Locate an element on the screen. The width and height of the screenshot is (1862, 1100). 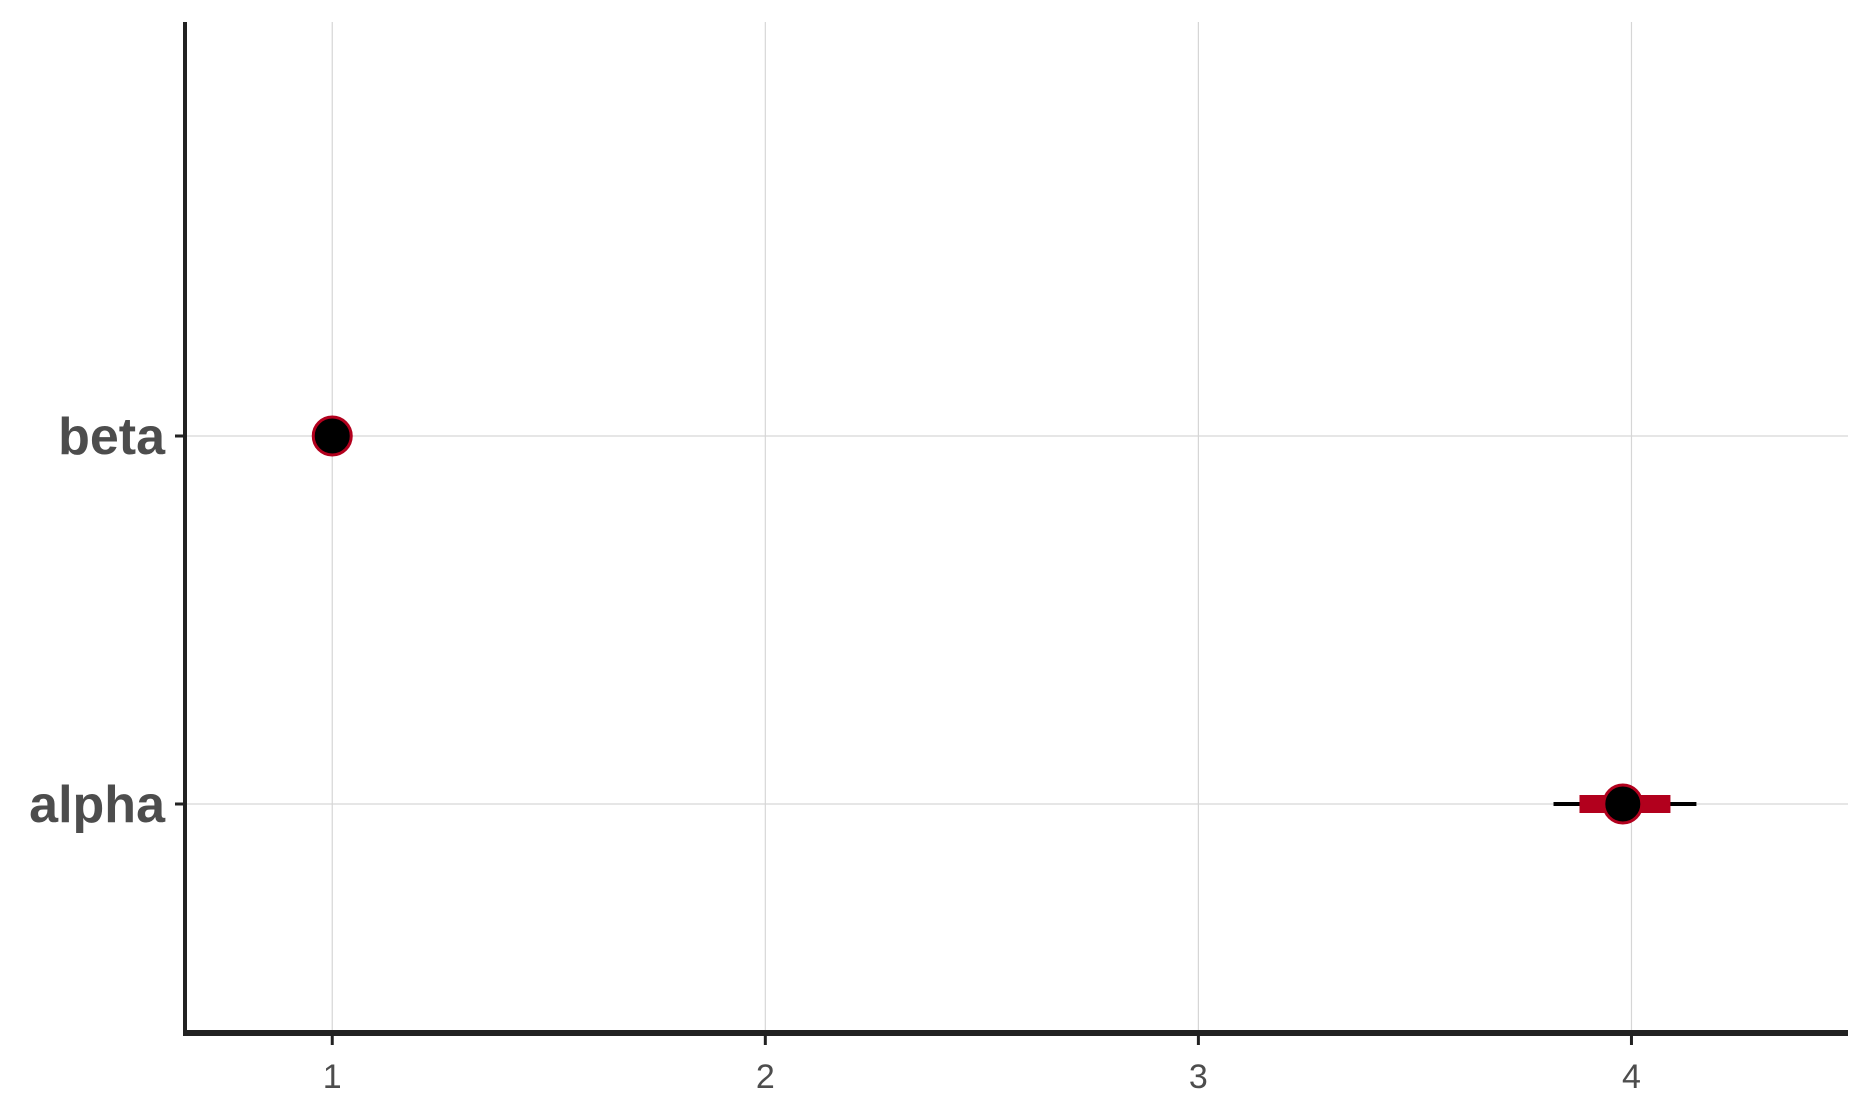
interval-group-beta is located at coordinates (332, 436).